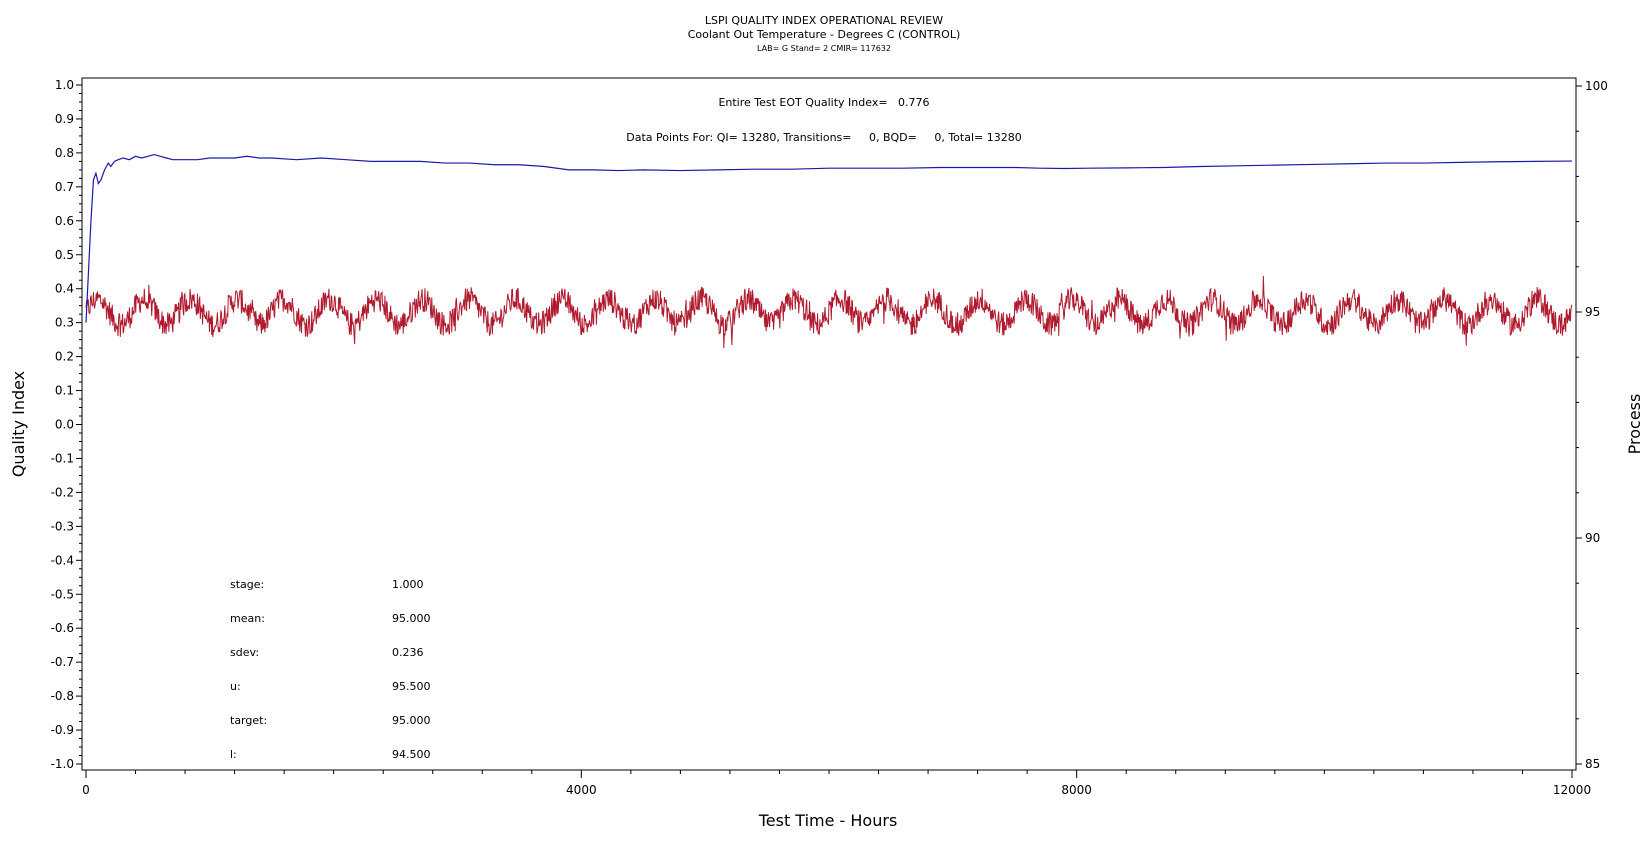 Image resolution: width=1648 pixels, height=845 pixels. I want to click on process-series-line, so click(829, 312).